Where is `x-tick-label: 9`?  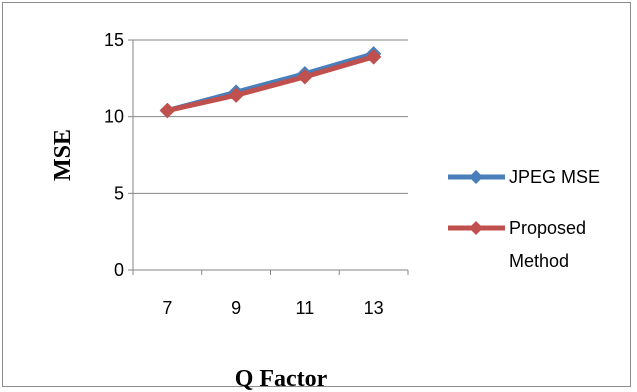
x-tick-label: 9 is located at coordinates (236, 308).